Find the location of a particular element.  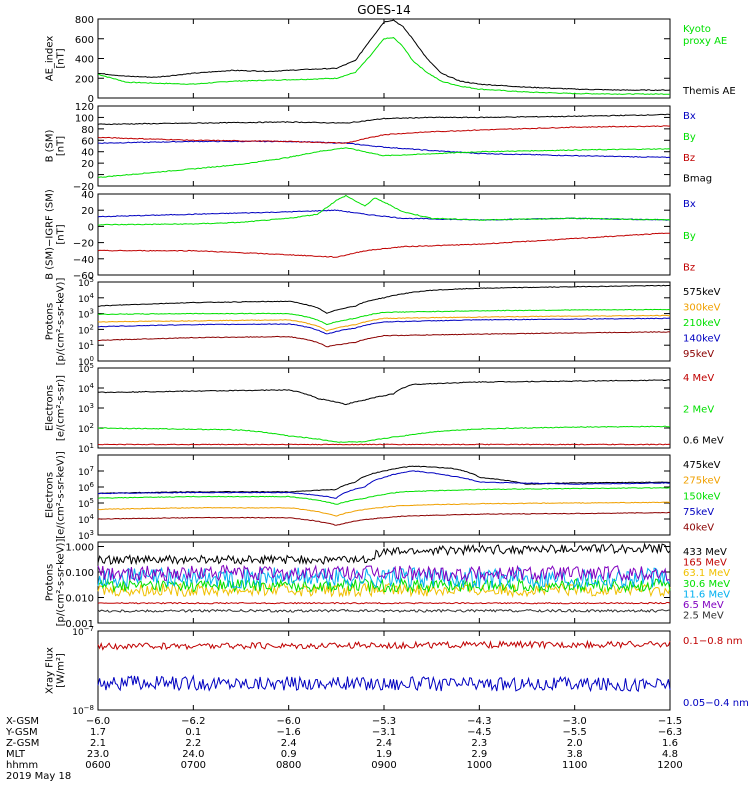

ephemeris-row-label: MLT is located at coordinates (16, 754).